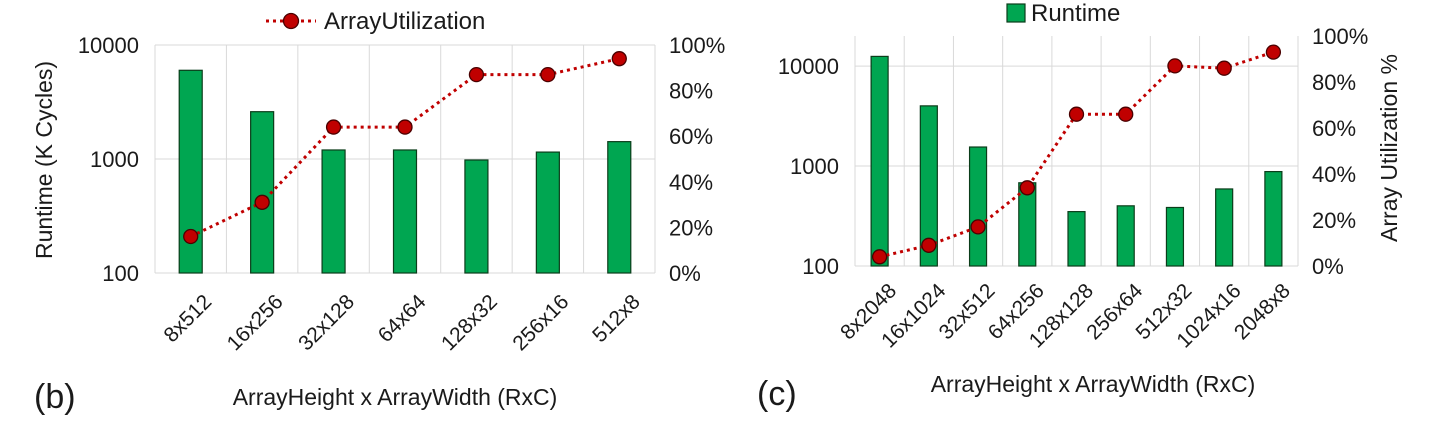  I want to click on chart-b-y2-tick-label: 80%, so click(691, 91).